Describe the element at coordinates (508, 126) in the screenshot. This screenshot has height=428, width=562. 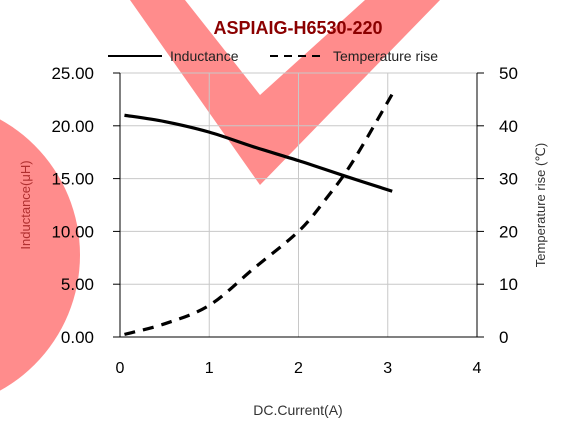
I see `y-right-tick-label: 40` at that location.